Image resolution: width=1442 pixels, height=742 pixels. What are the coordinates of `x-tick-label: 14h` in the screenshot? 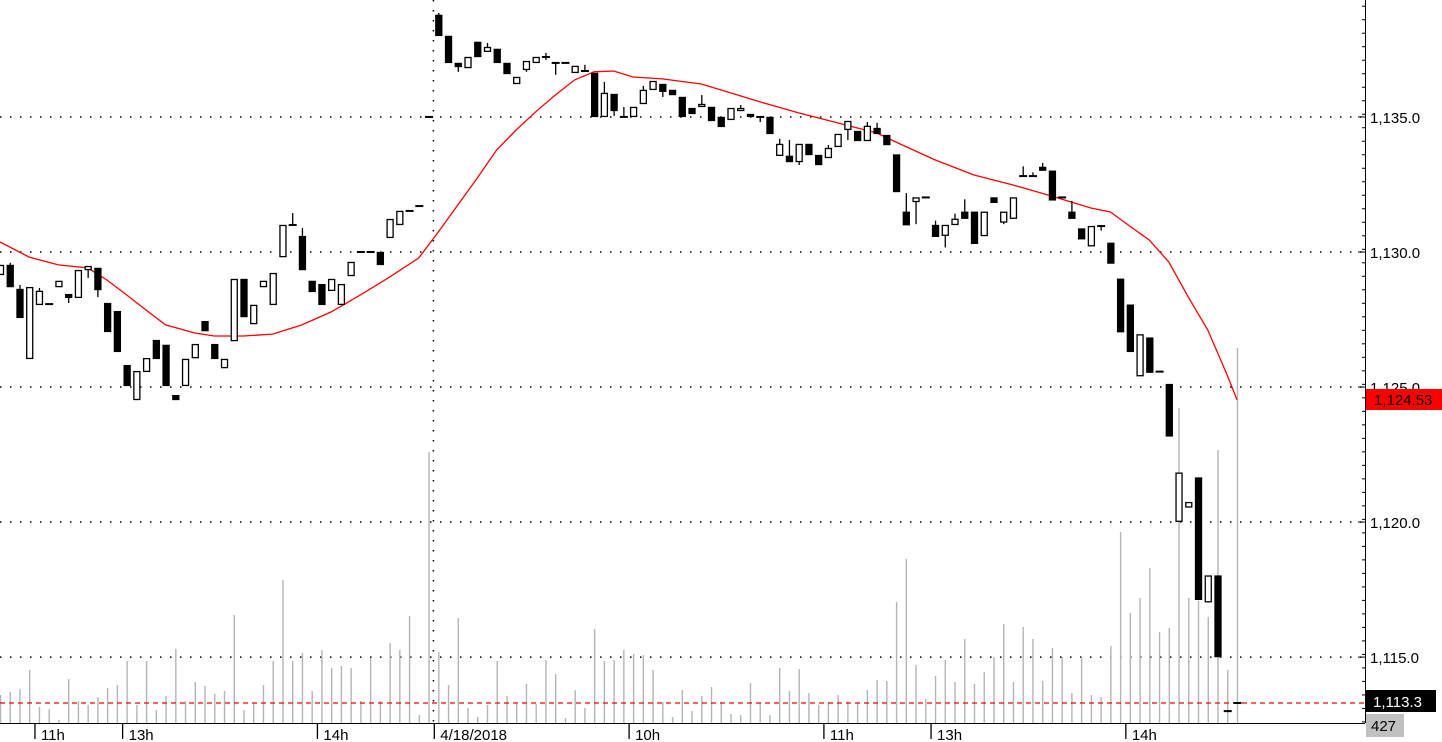 It's located at (1144, 734).